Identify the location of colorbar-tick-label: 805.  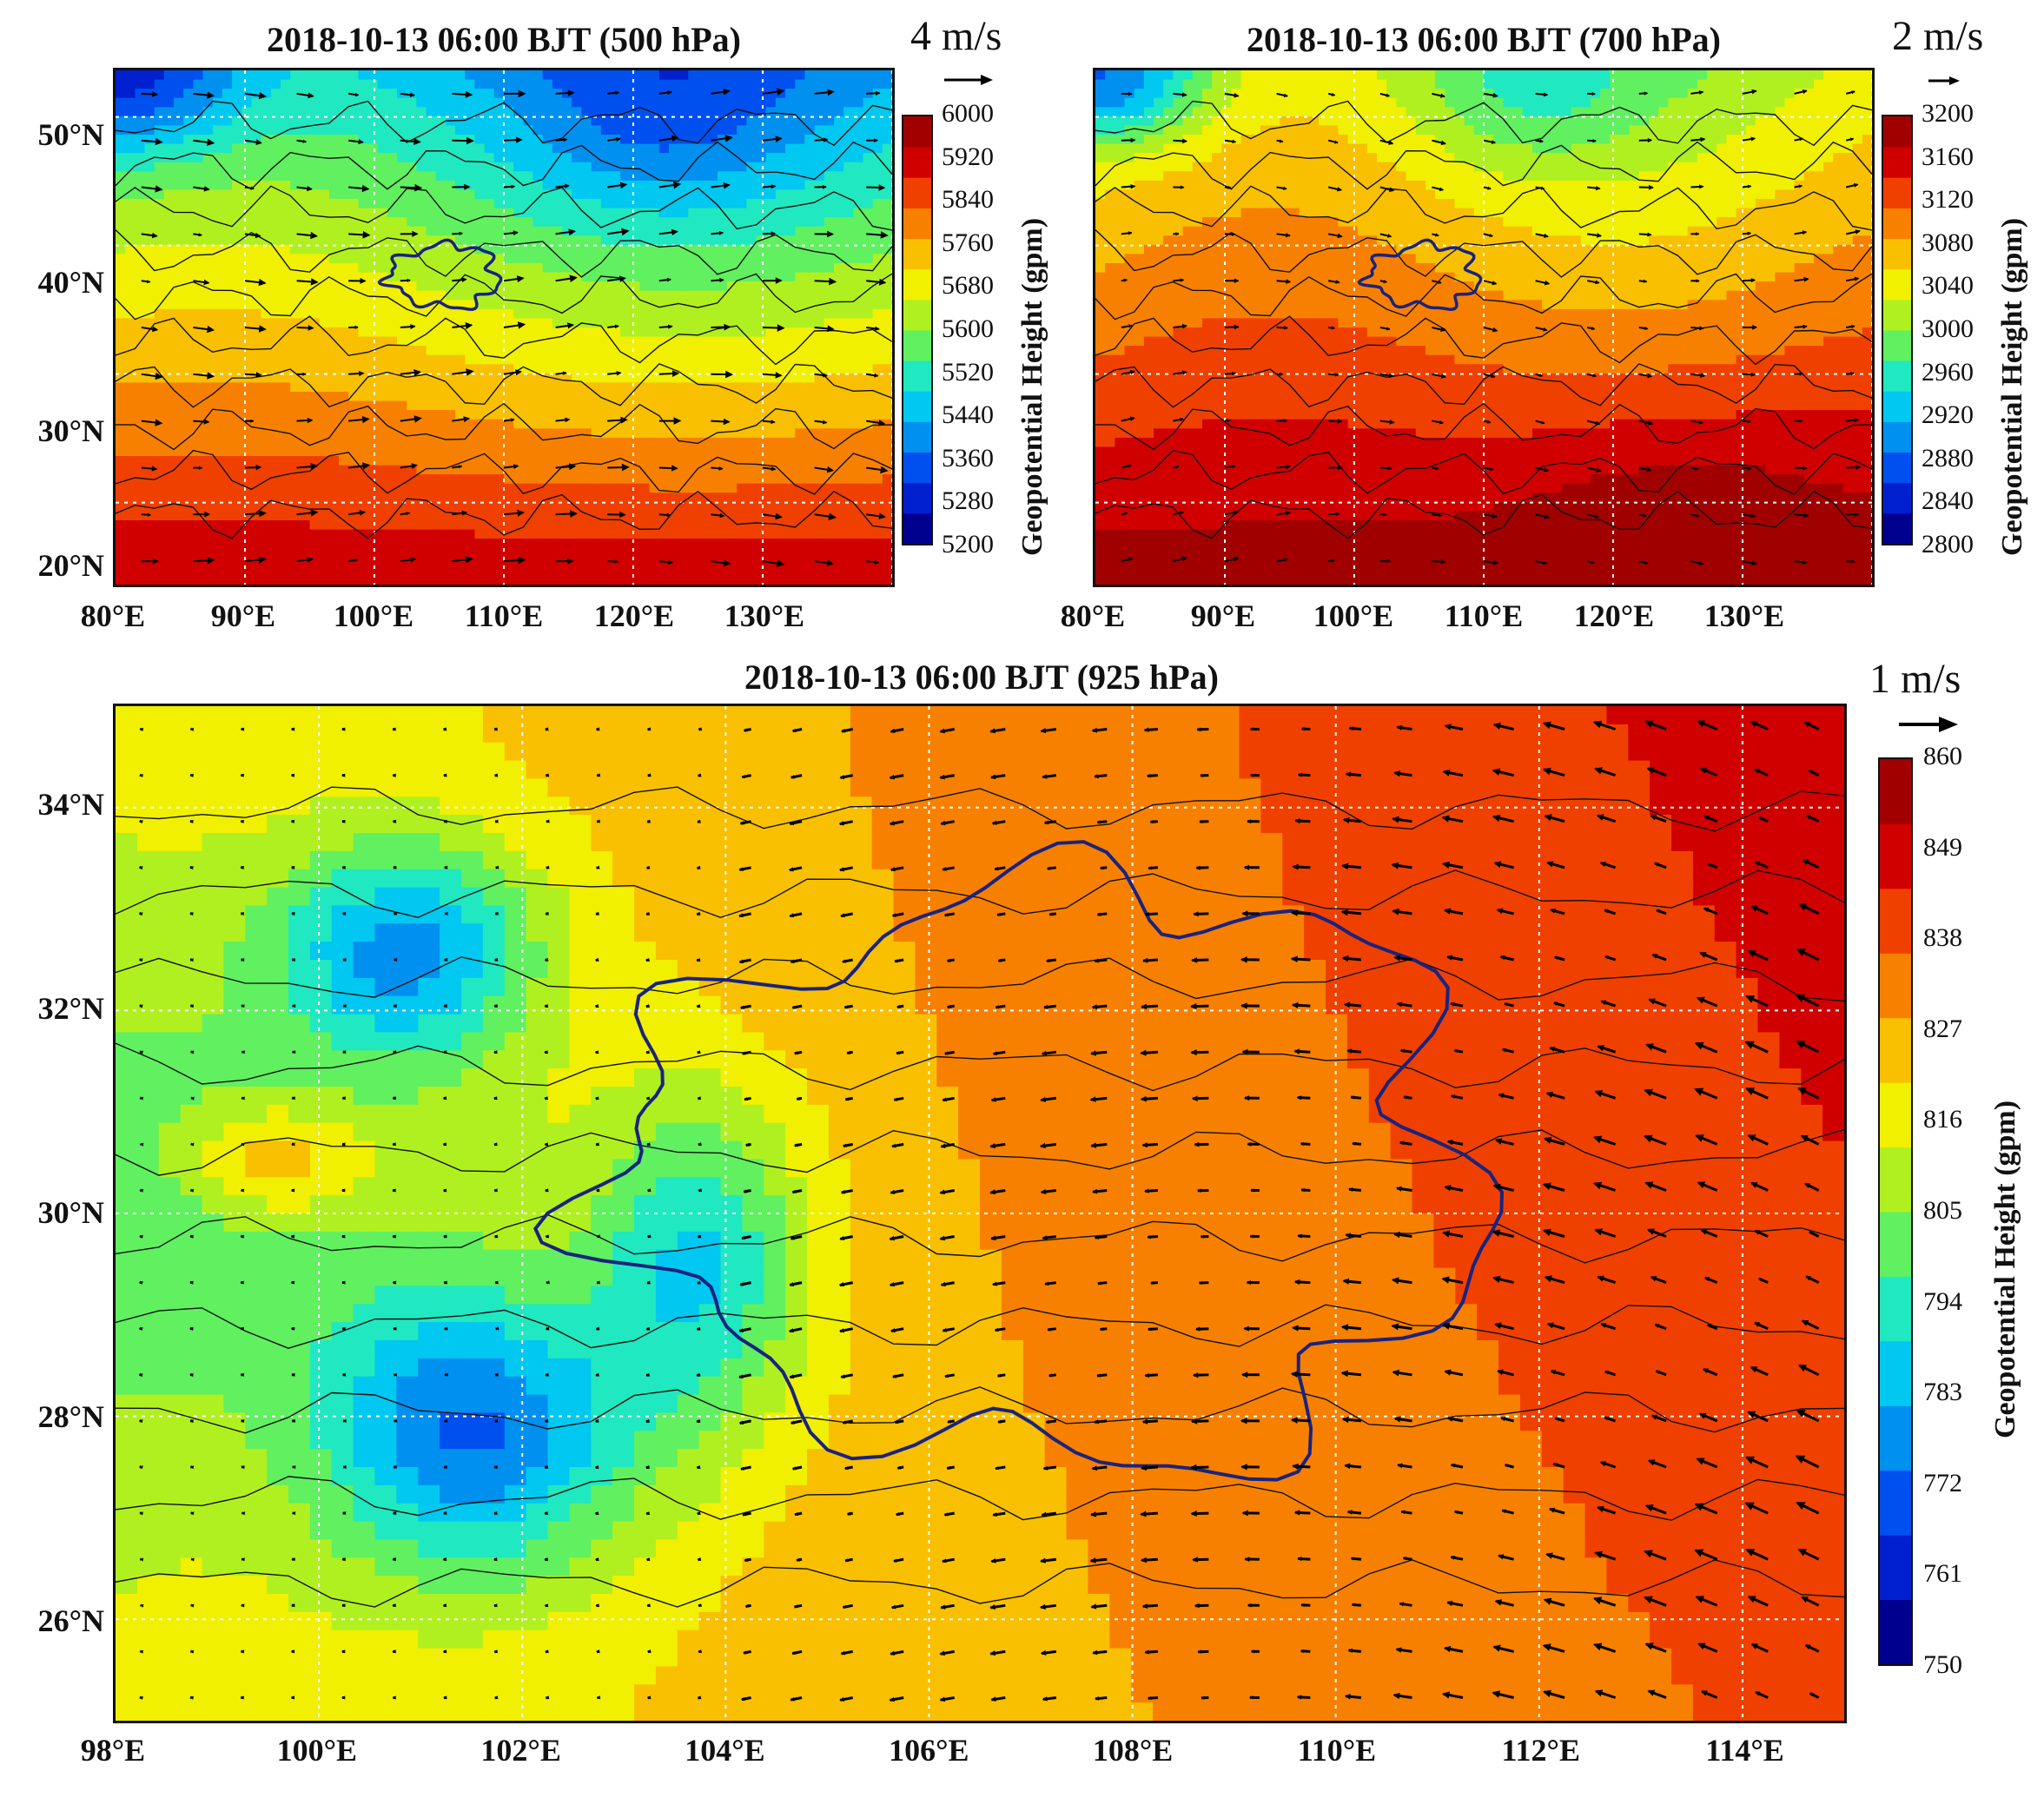
(1942, 1210).